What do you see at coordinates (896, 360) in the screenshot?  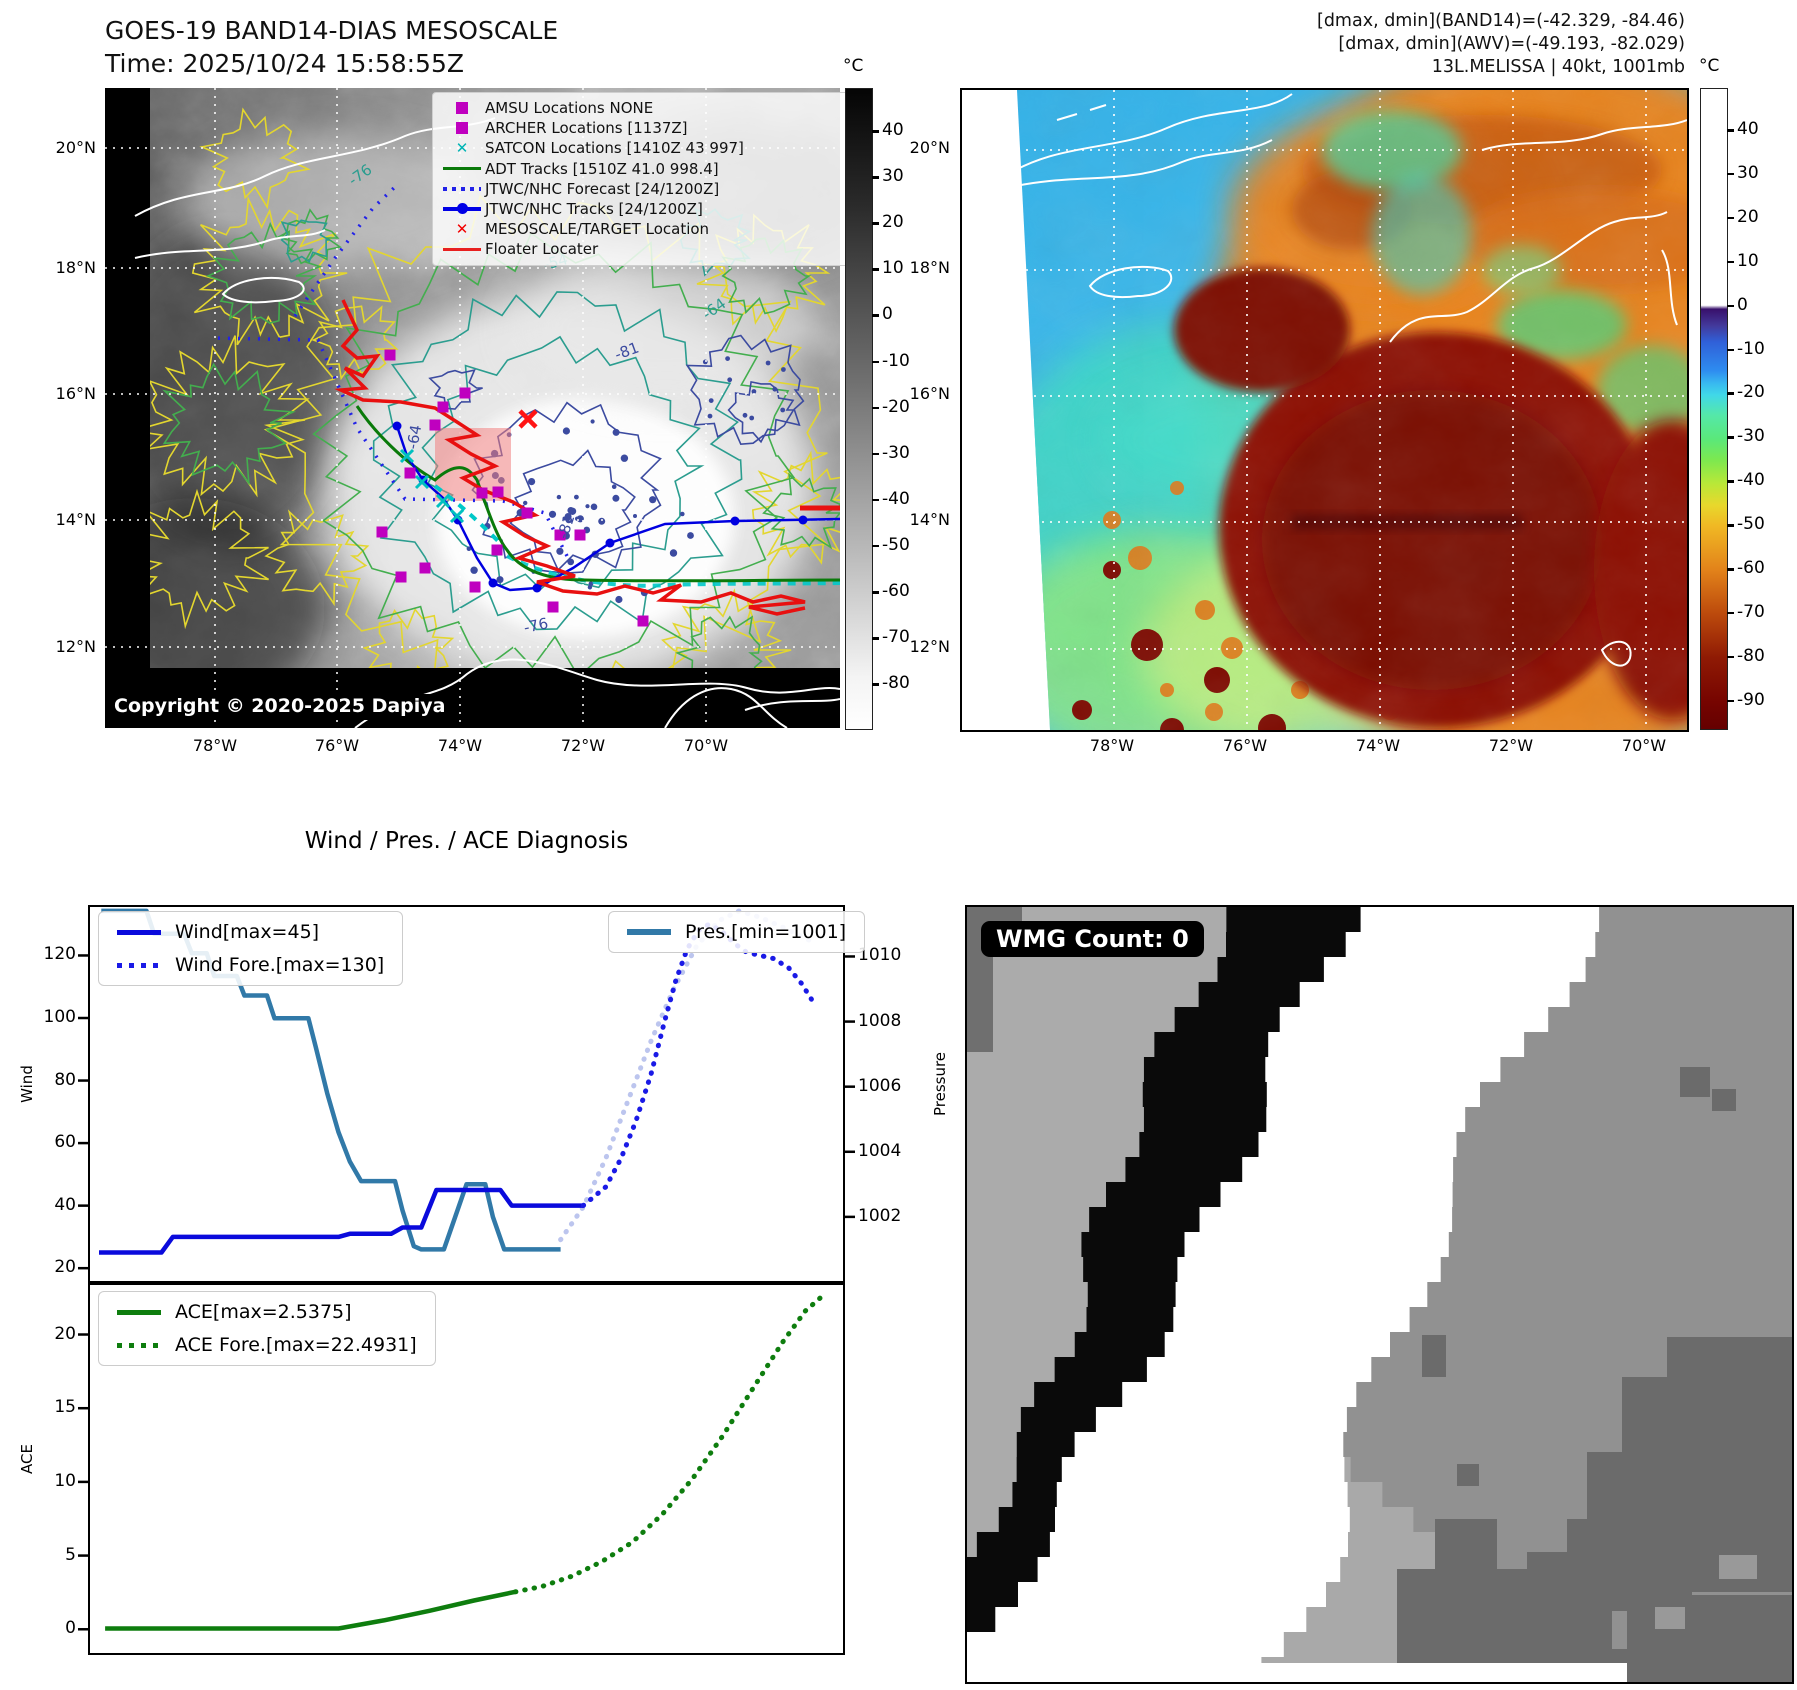 I see `band14-colorbar-tick-label: -10` at bounding box center [896, 360].